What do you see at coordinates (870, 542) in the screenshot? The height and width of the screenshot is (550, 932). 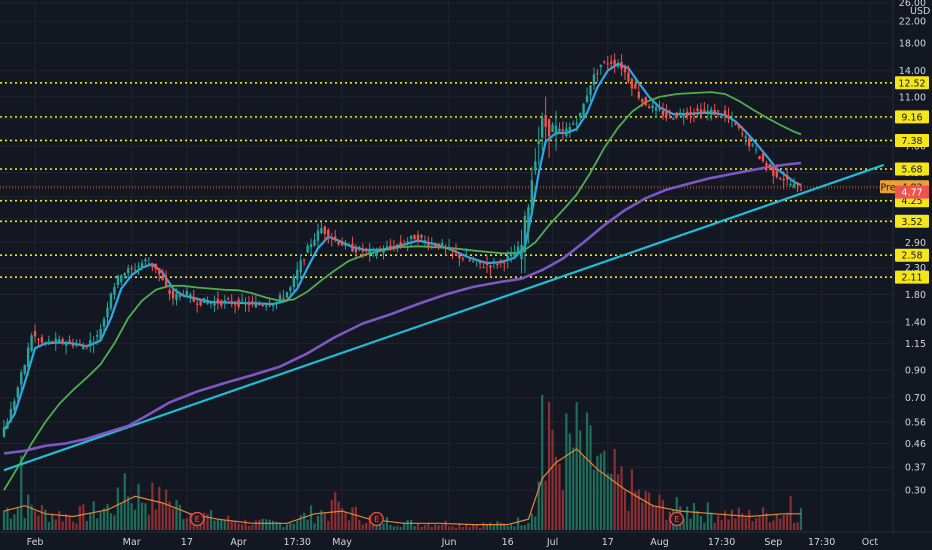 I see `time-tick-label: Oct` at bounding box center [870, 542].